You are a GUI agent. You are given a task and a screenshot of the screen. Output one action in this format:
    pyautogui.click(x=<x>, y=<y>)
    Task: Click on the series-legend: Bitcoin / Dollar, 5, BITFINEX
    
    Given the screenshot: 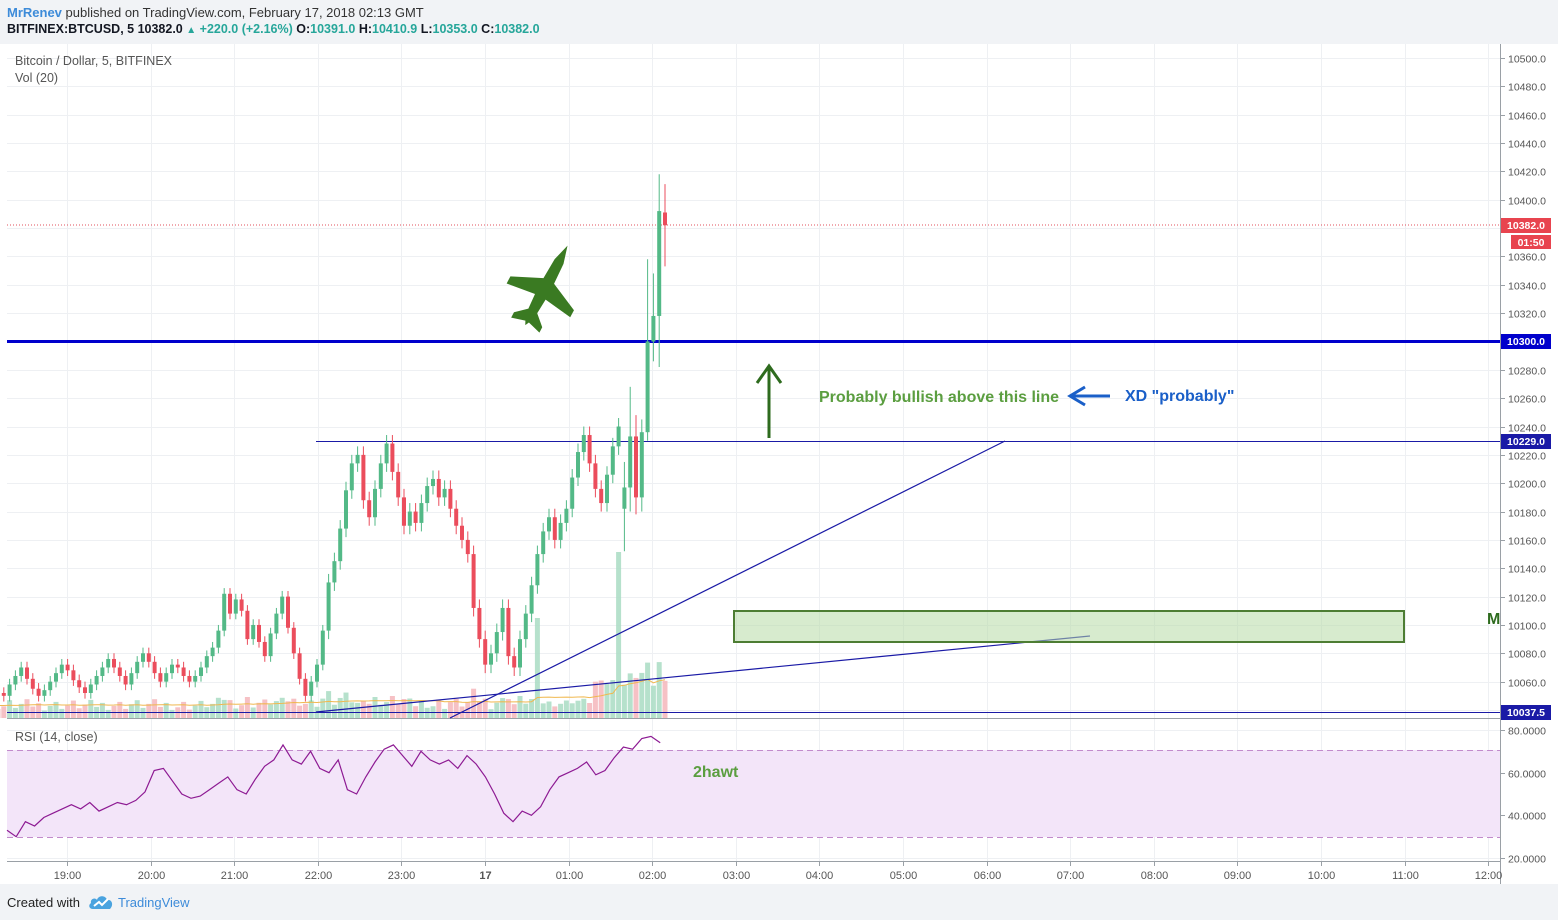 What is the action you would take?
    pyautogui.click(x=94, y=61)
    